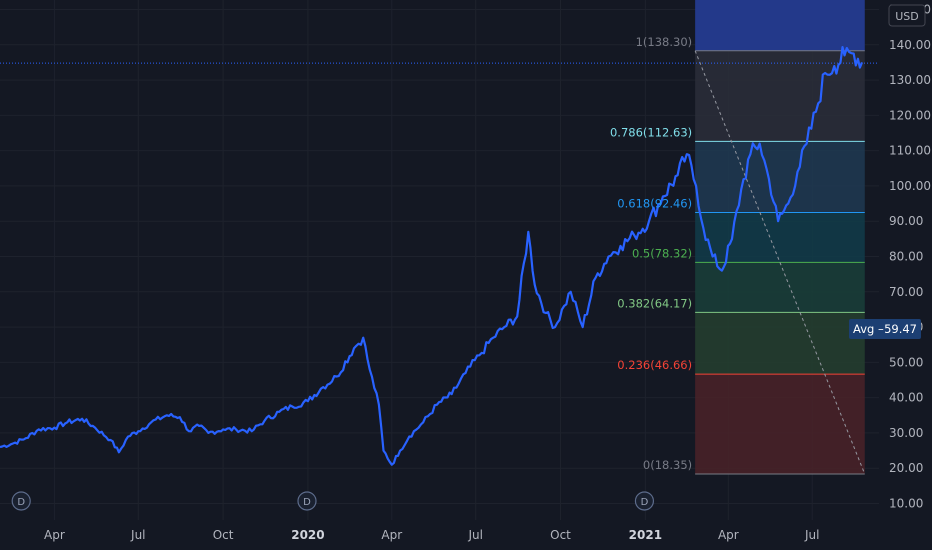 The image size is (932, 550). Describe the element at coordinates (910, 80) in the screenshot. I see `y-tick-label: 130.00` at that location.